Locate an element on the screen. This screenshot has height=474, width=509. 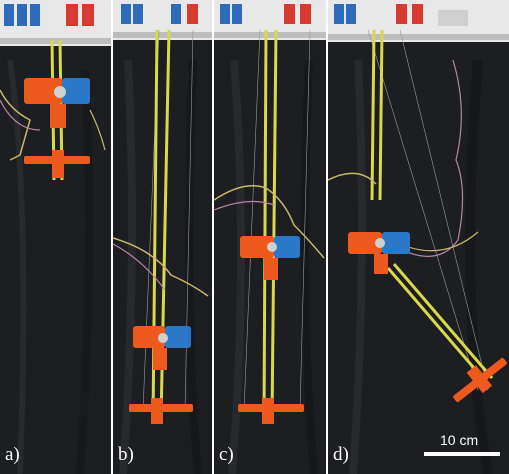
panel-label-b: b) is located at coordinates (126, 454).